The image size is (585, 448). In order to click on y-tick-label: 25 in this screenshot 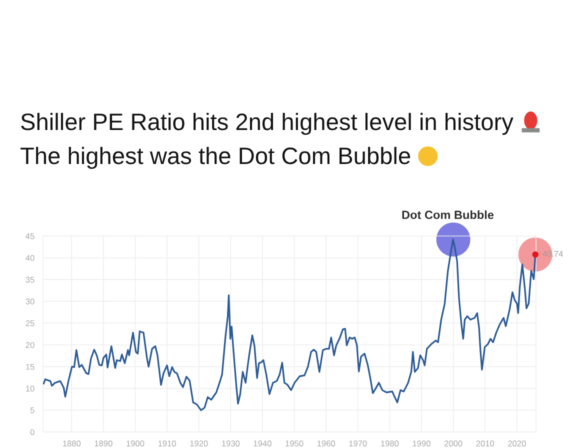, I will do `click(30, 323)`.